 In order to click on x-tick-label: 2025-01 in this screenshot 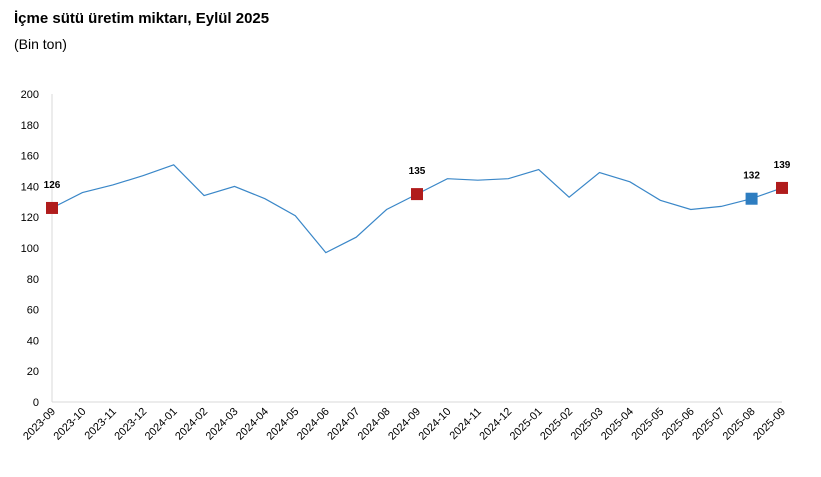, I will do `click(526, 424)`.